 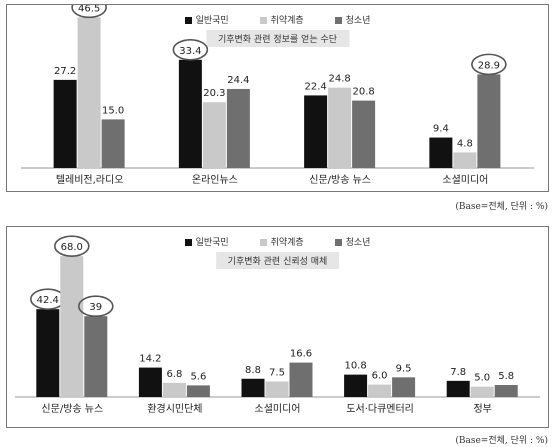 What do you see at coordinates (315, 86) in the screenshot?
I see `data-label-general-public-3: 22.4` at bounding box center [315, 86].